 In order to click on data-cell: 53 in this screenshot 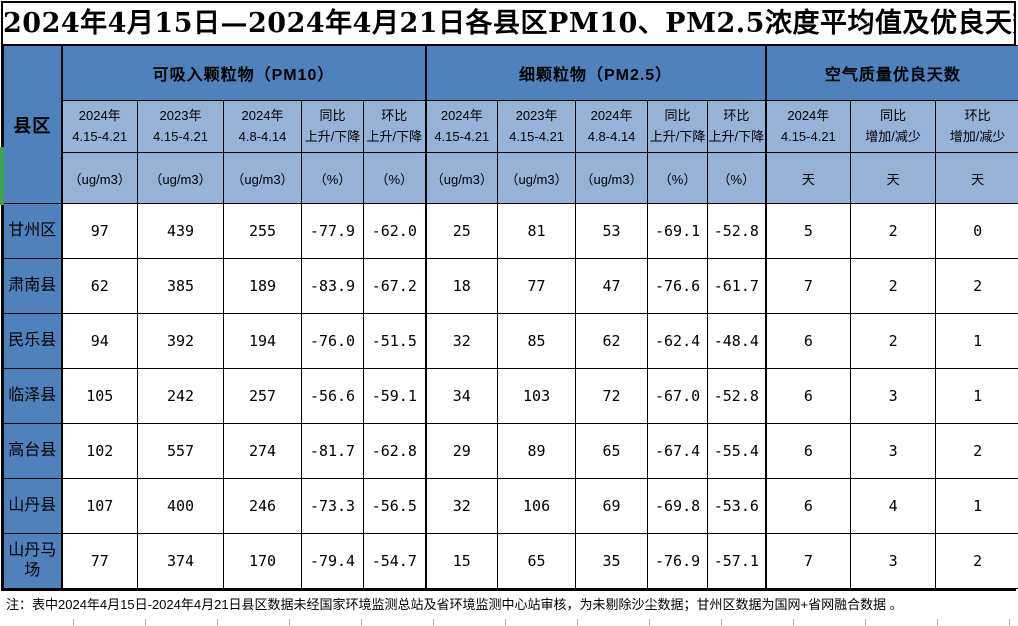, I will do `click(612, 231)`.